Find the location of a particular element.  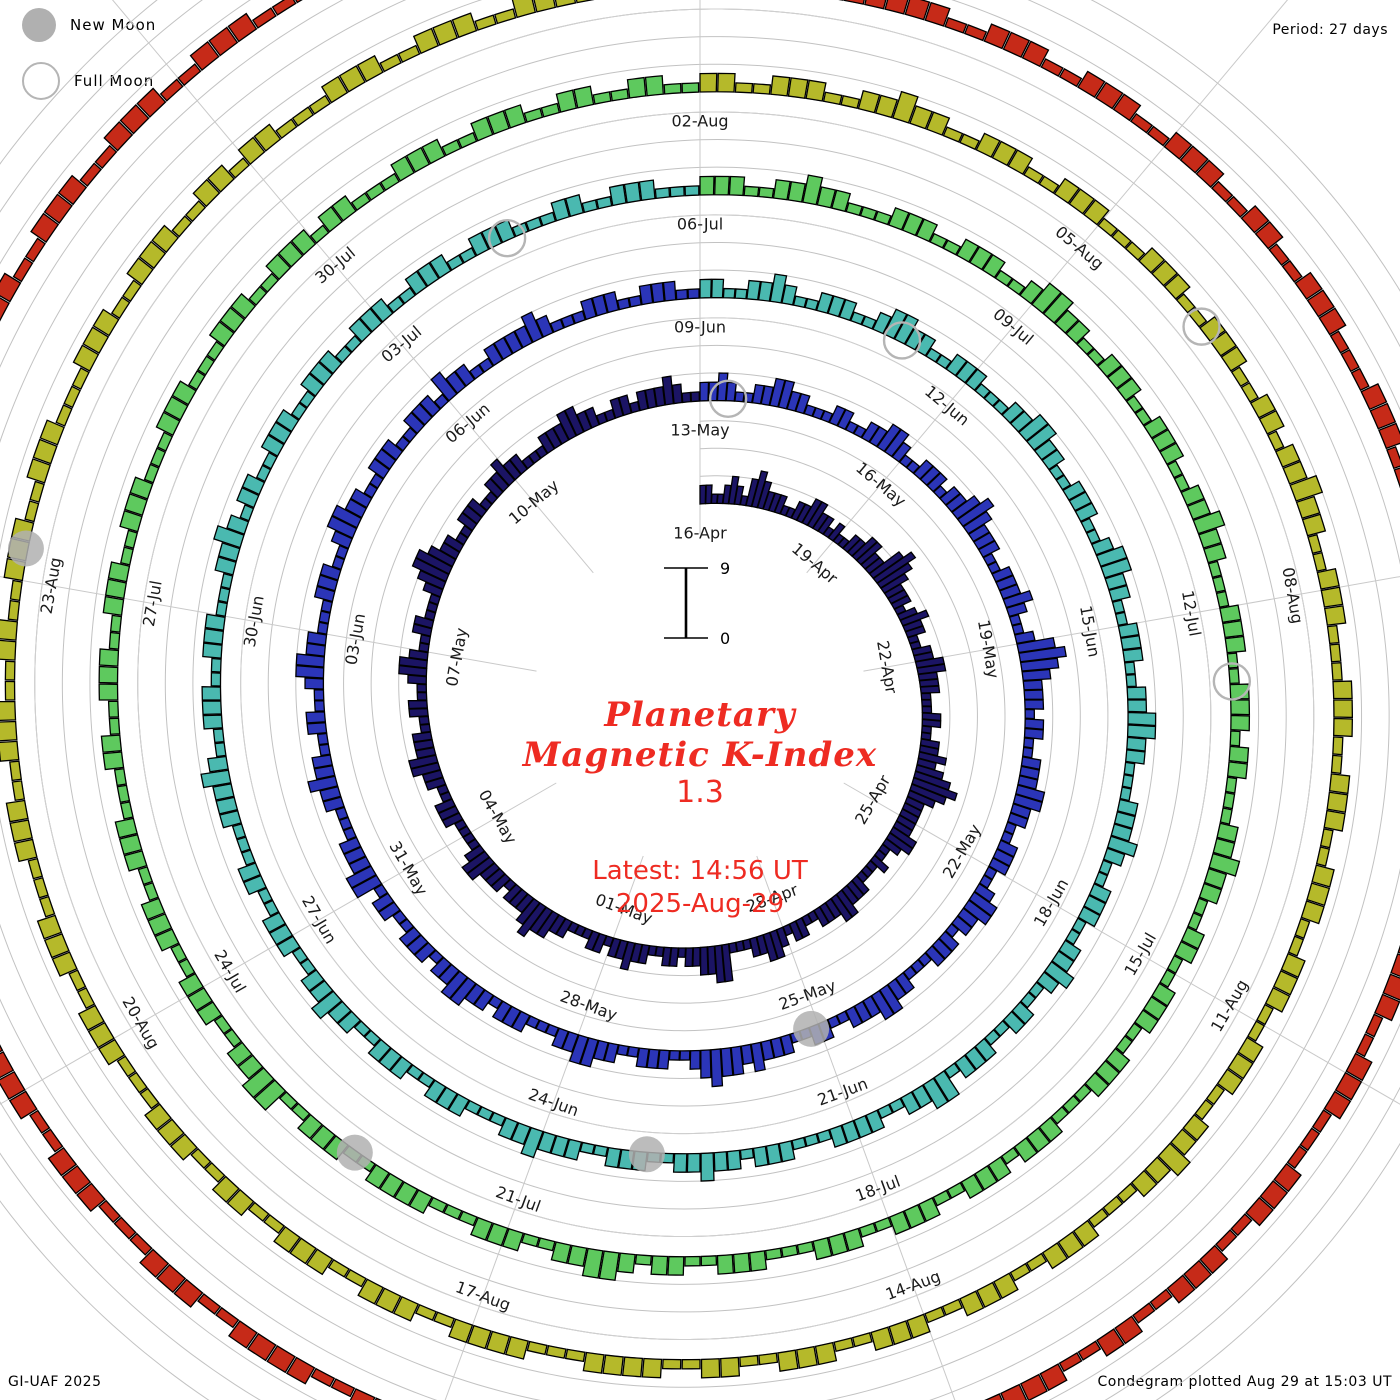

date-label: 05-Aug is located at coordinates (1080, 247).